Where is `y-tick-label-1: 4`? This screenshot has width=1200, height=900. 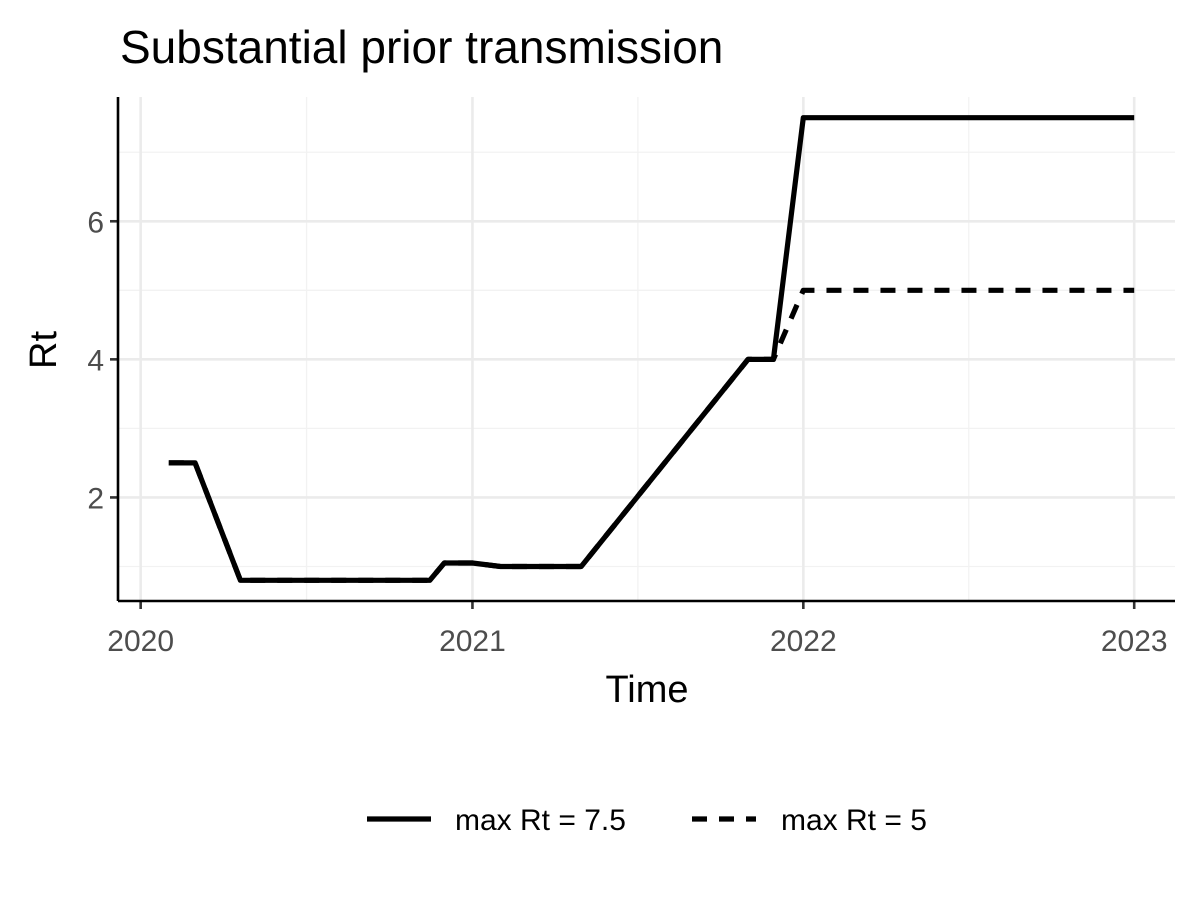 y-tick-label-1: 4 is located at coordinates (95, 360).